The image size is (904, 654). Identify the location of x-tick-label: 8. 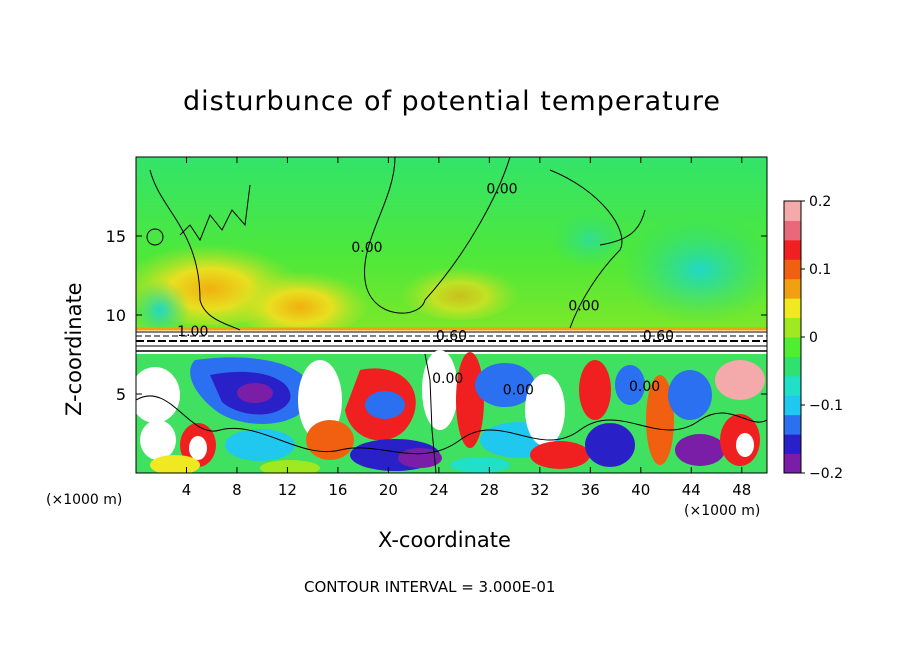
(237, 490).